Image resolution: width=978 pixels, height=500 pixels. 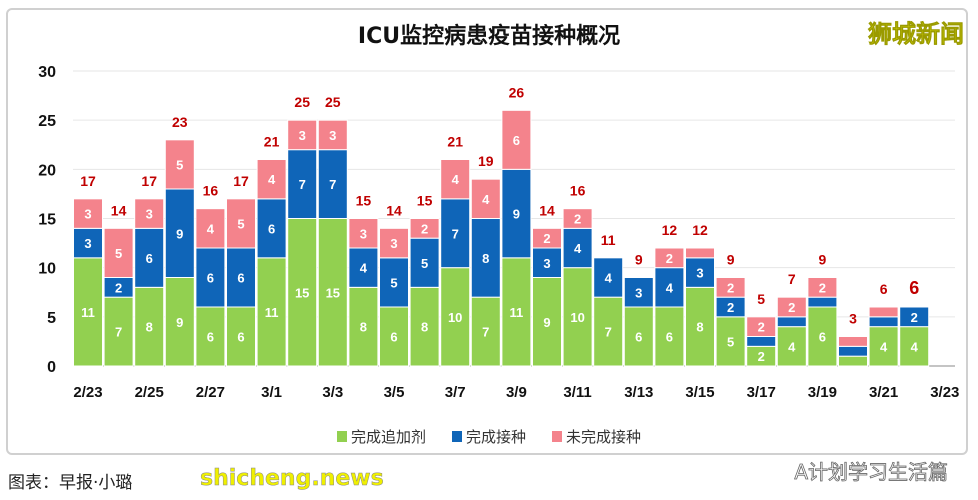 What do you see at coordinates (883, 392) in the screenshot?
I see `x-tick-label: 3/21` at bounding box center [883, 392].